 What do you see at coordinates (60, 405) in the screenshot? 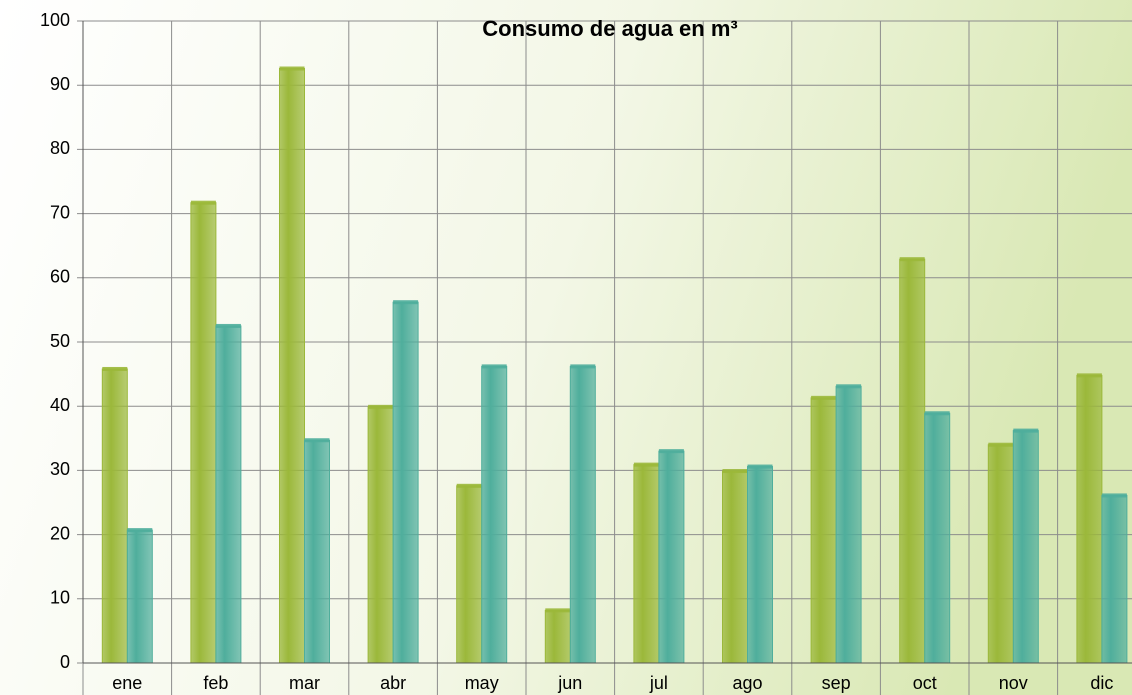
I see `y-tick-label: 40` at bounding box center [60, 405].